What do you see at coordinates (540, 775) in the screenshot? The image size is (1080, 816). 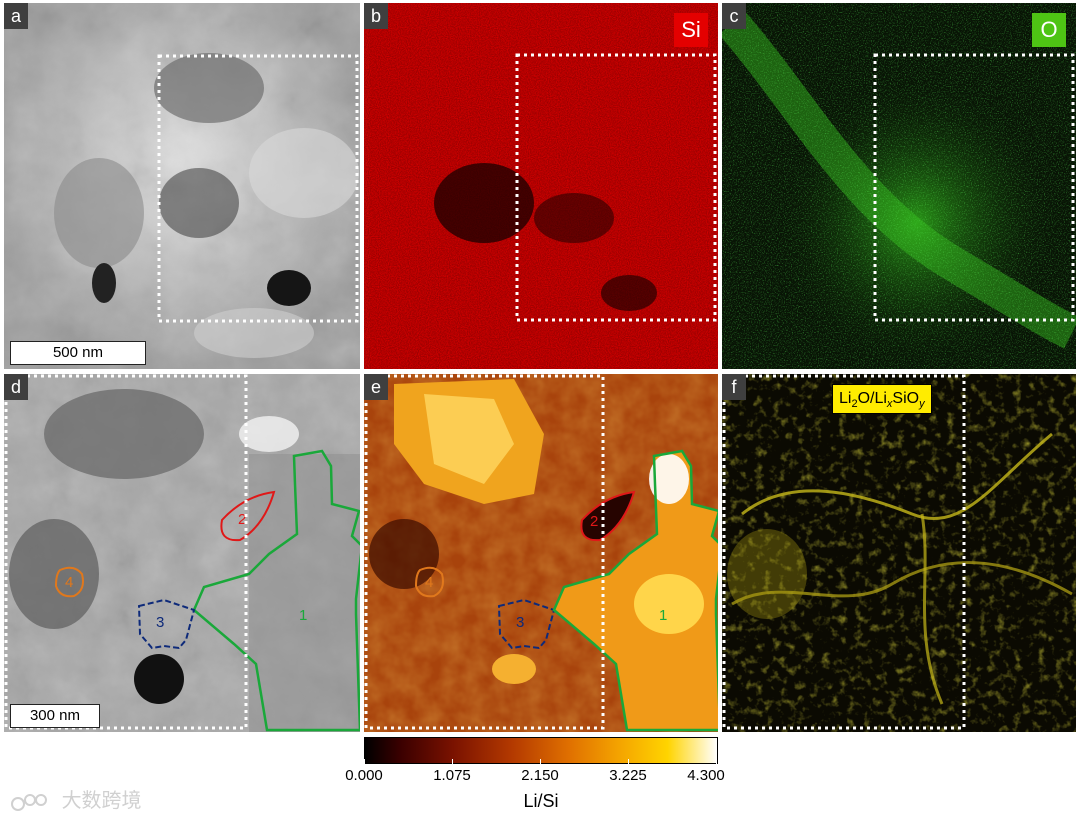 I see `colorbar-tick-label-2: 2.150` at bounding box center [540, 775].